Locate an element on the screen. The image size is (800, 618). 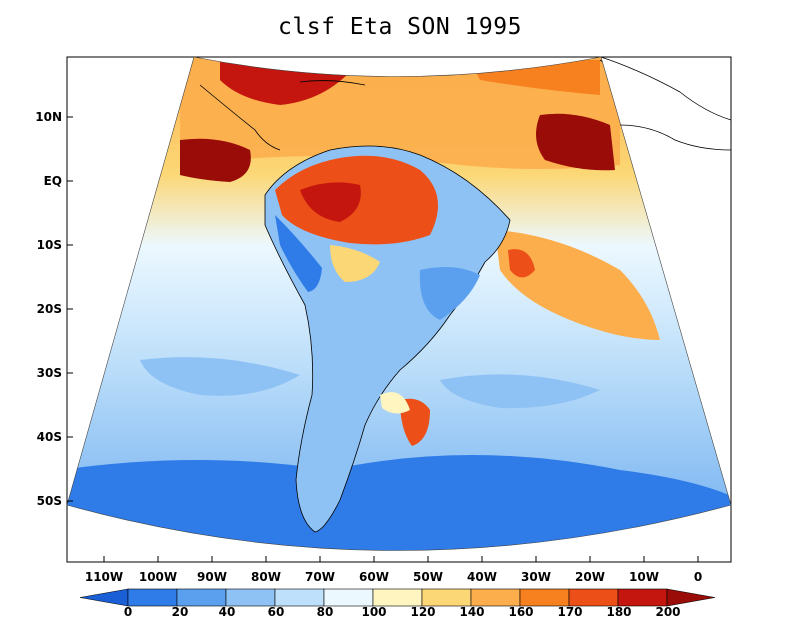
lat-label: 30S is located at coordinates (49, 373).